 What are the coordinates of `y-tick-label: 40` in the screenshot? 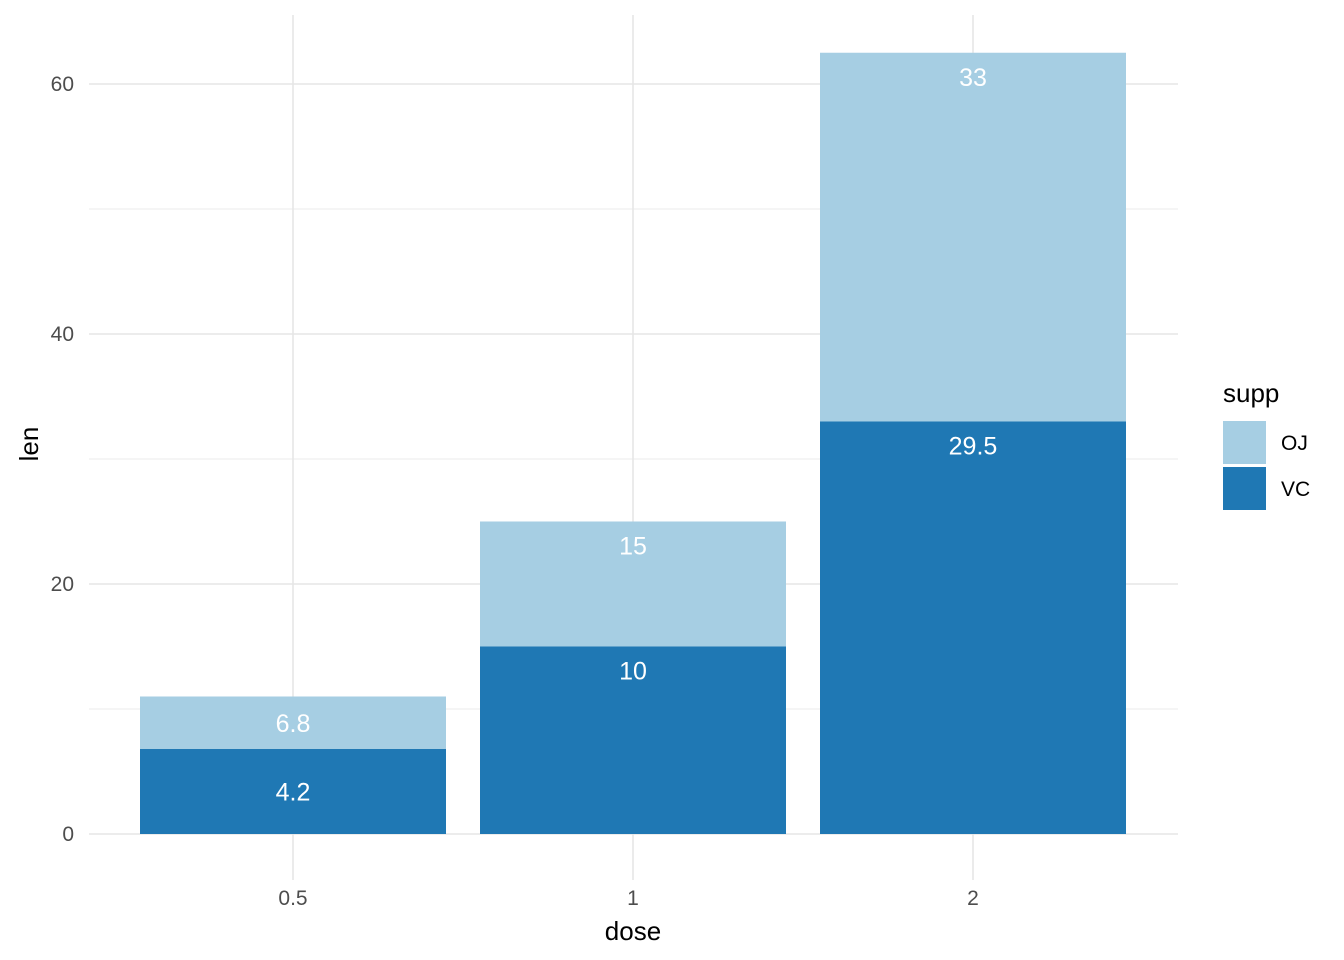 It's located at (62, 334).